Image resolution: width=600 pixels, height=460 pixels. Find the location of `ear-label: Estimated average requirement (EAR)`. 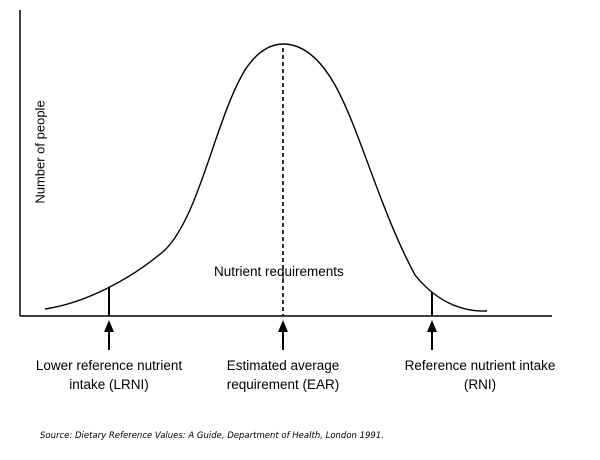

ear-label: Estimated average requirement (EAR) is located at coordinates (283, 375).